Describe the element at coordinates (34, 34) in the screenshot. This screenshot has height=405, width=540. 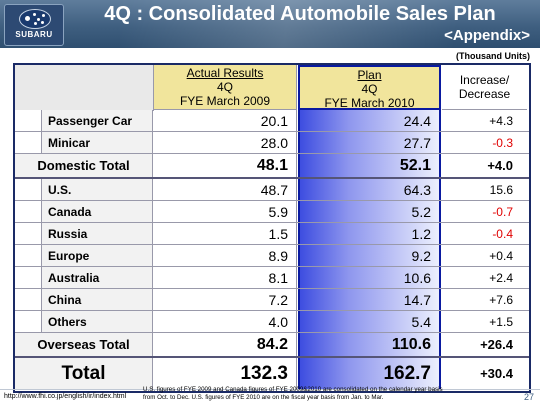
I see `logo-wordmark: SUBARU` at that location.